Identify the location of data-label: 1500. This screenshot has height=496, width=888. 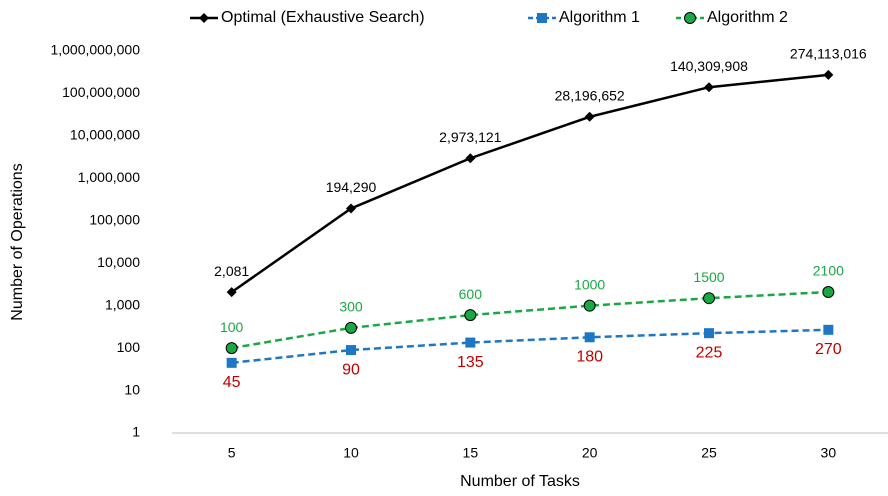
(708, 277).